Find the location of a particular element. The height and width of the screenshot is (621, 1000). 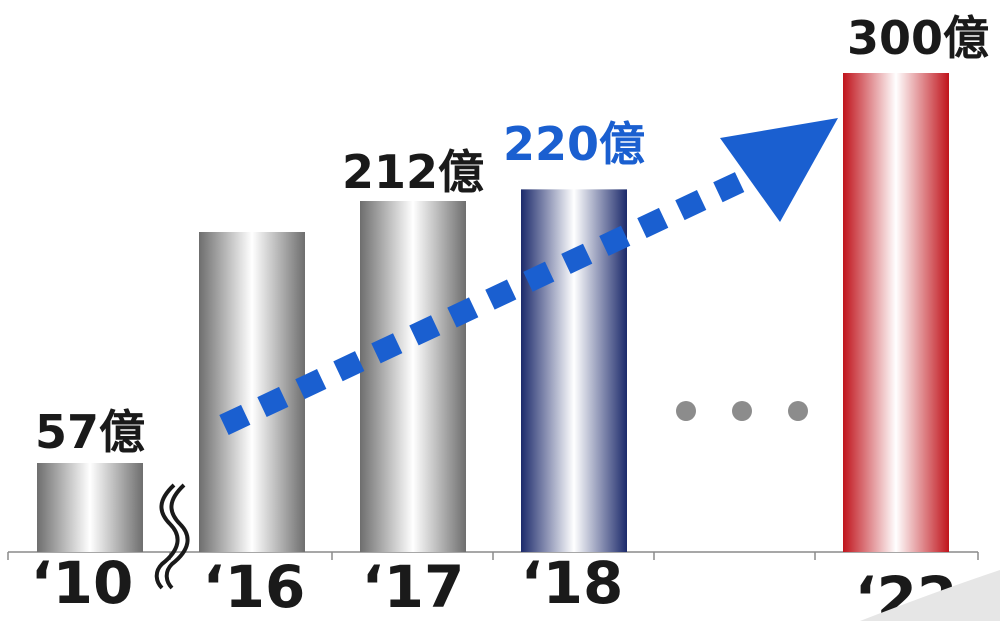

value-label: 220億 is located at coordinates (574, 144).